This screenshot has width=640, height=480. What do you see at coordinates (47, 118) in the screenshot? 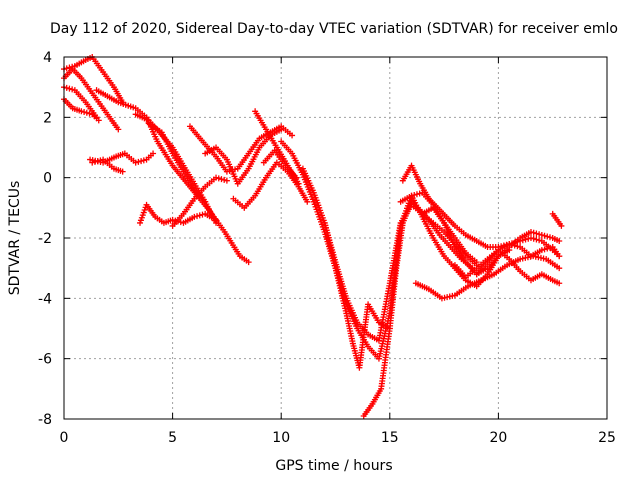
I see `y-tick-label: 2` at bounding box center [47, 118].